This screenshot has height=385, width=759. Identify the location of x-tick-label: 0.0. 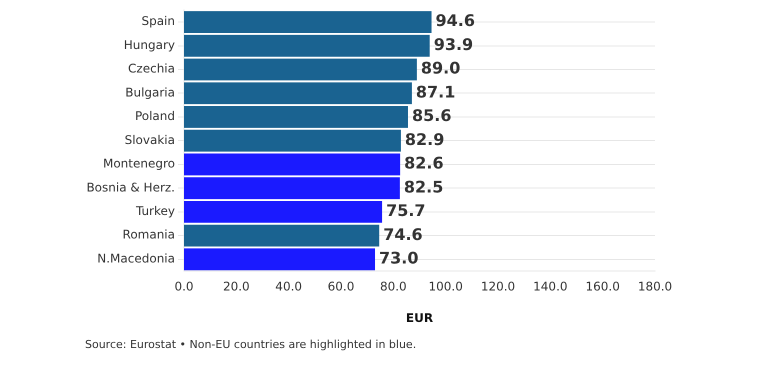
(184, 287).